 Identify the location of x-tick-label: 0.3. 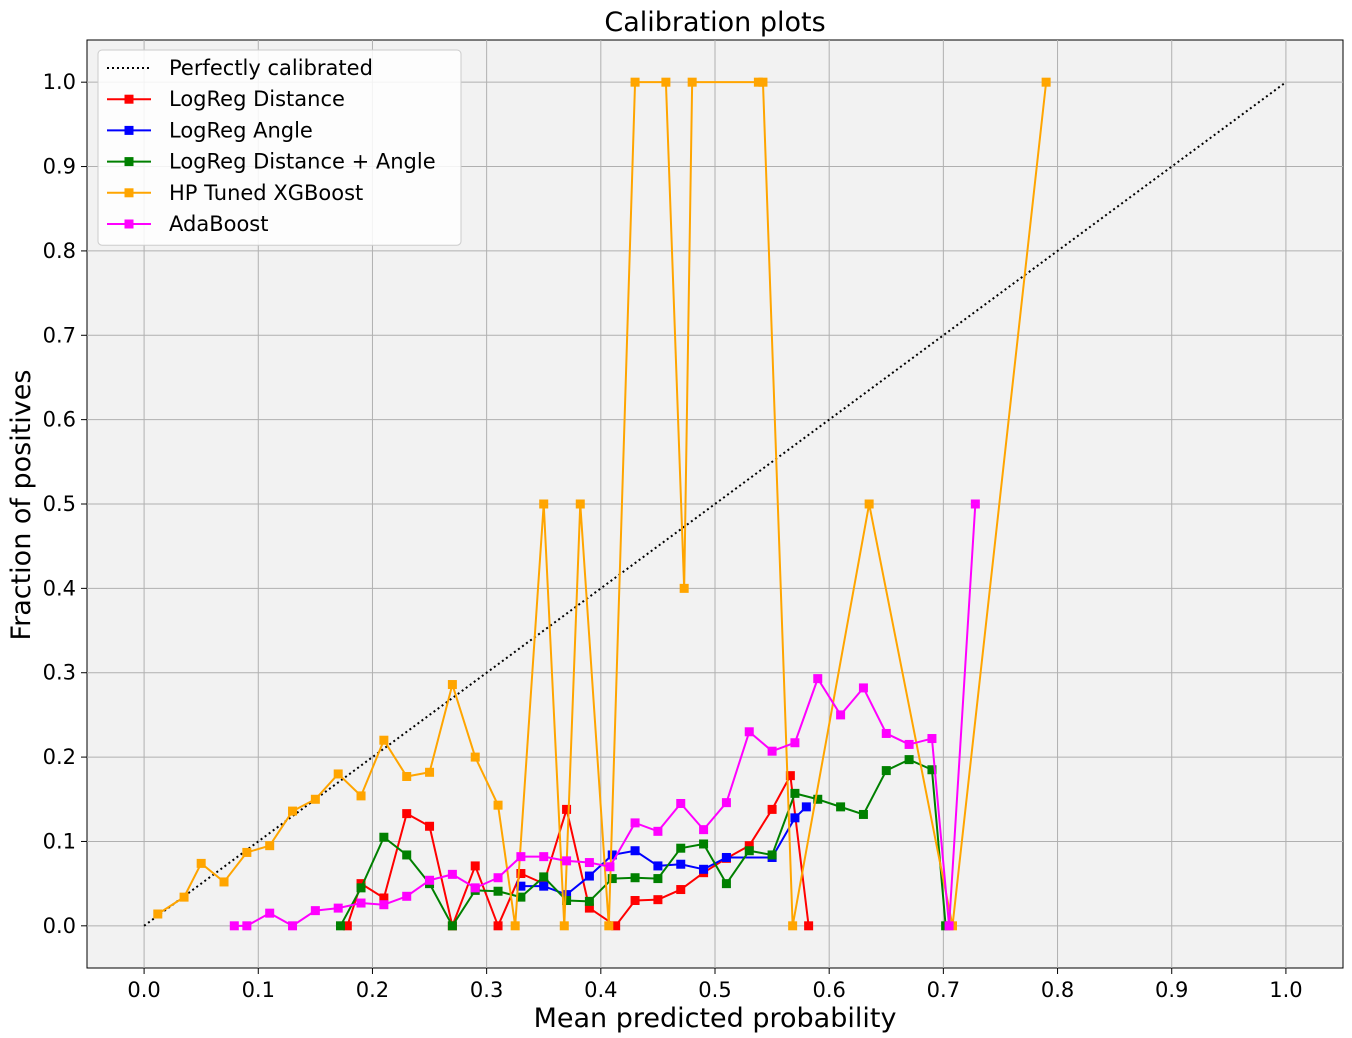
(486, 990).